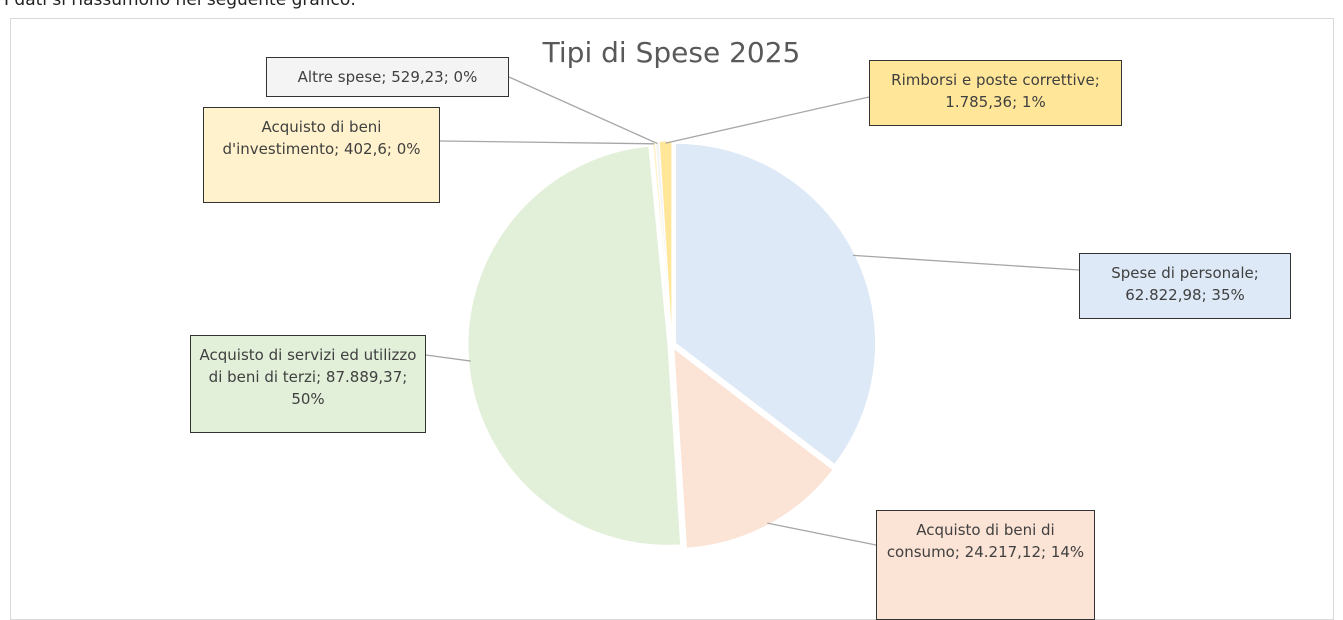  Describe the element at coordinates (671, 52) in the screenshot. I see `chart-title: Tipi di Spese 2025` at that location.